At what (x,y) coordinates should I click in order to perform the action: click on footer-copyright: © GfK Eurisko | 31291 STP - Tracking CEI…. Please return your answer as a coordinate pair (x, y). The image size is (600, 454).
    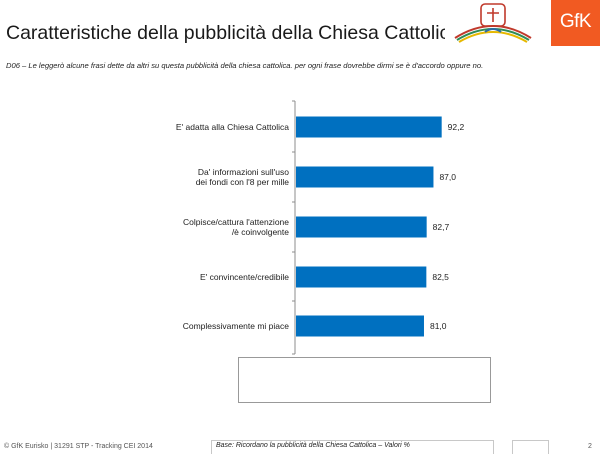
    Looking at the image, I should click on (78, 446).